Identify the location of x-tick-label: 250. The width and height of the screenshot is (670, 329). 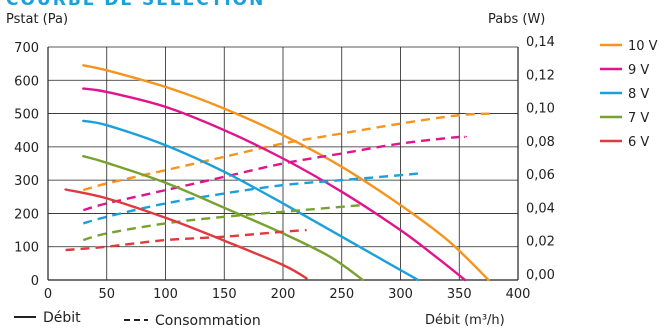
(341, 294).